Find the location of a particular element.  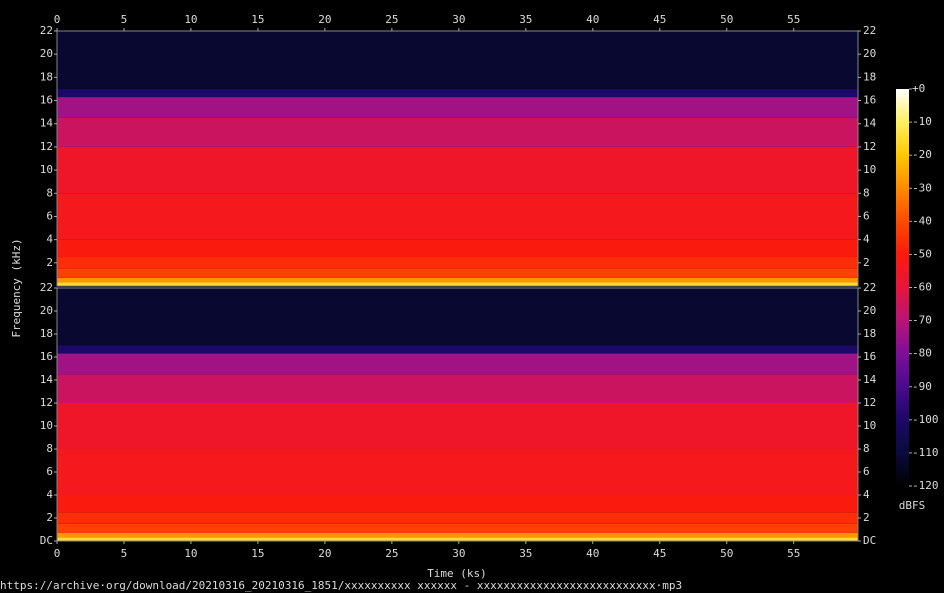

x-tick-label: 0 is located at coordinates (57, 553).